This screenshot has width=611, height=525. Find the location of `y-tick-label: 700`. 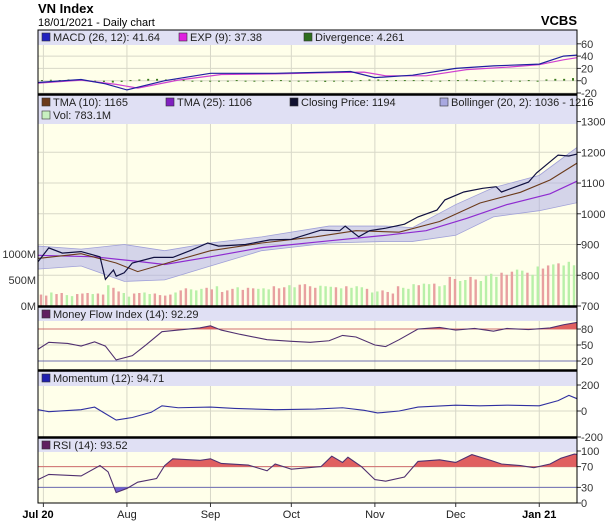

y-tick-label: 700 is located at coordinates (590, 307).